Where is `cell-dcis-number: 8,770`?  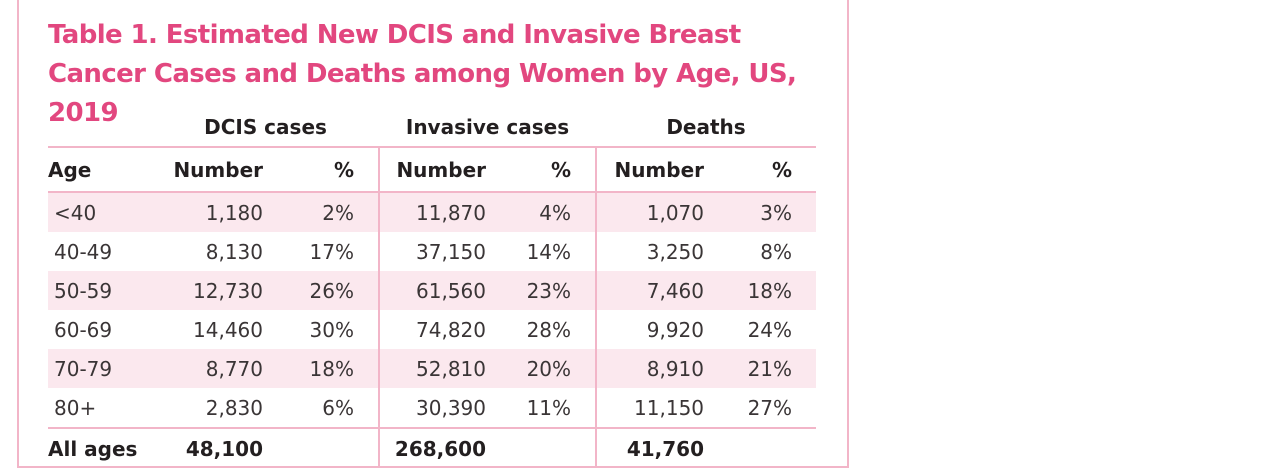 cell-dcis-number: 8,770 is located at coordinates (214, 368).